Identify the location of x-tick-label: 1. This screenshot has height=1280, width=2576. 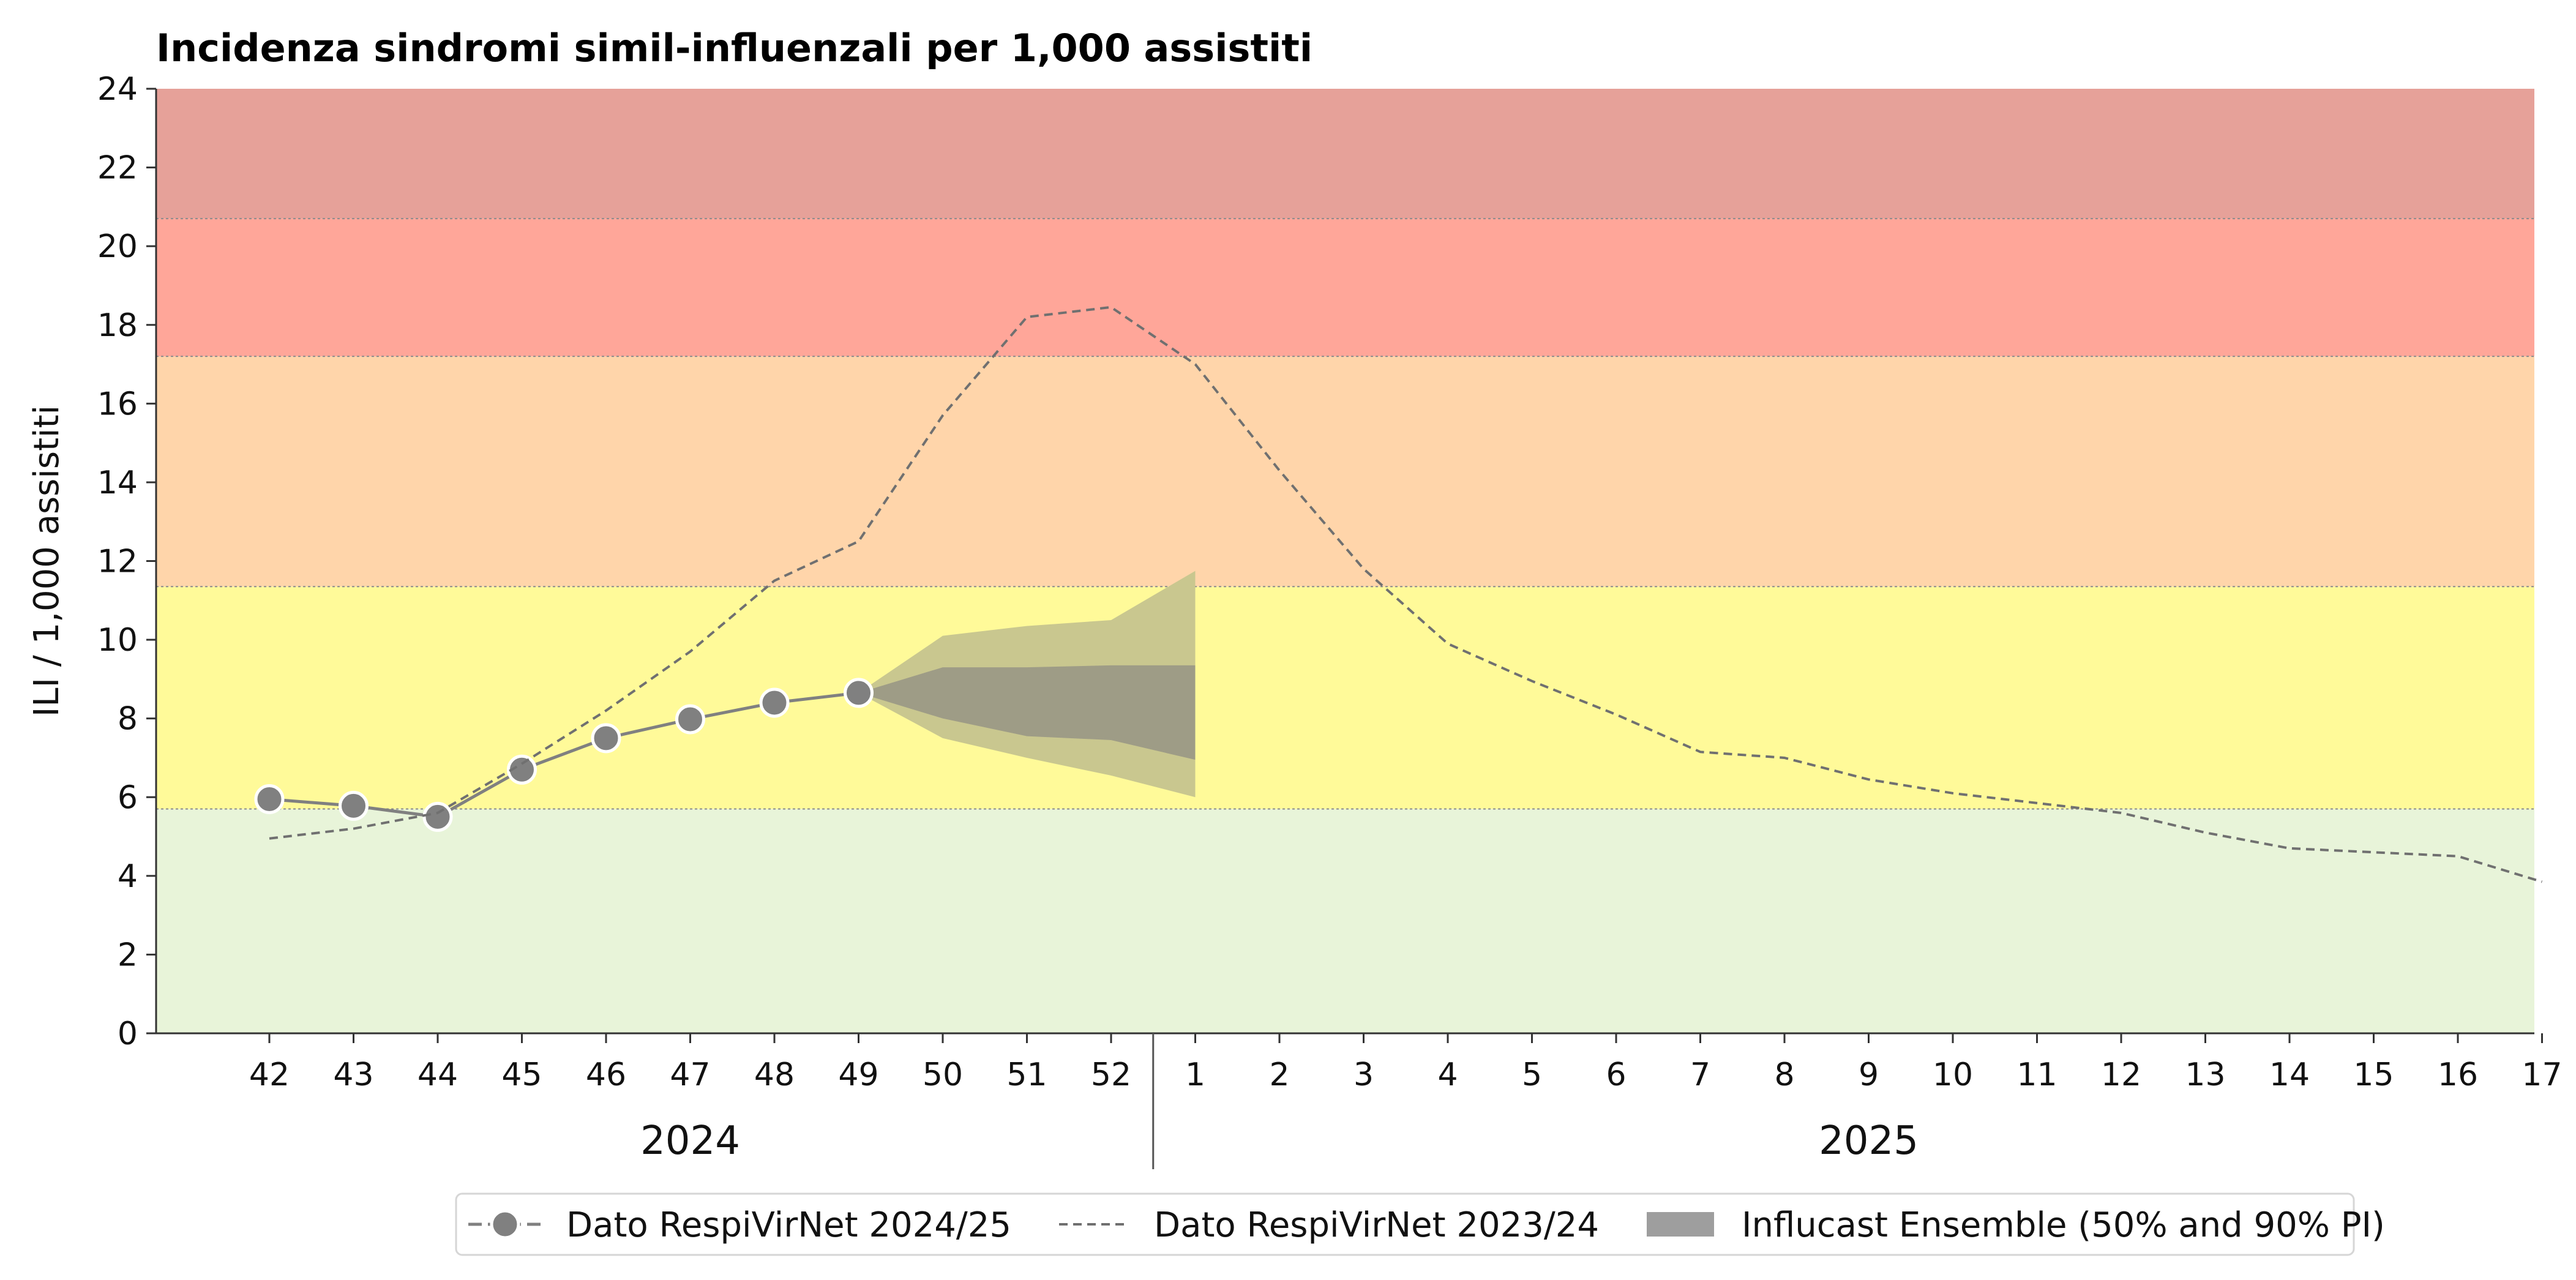
(1195, 1075).